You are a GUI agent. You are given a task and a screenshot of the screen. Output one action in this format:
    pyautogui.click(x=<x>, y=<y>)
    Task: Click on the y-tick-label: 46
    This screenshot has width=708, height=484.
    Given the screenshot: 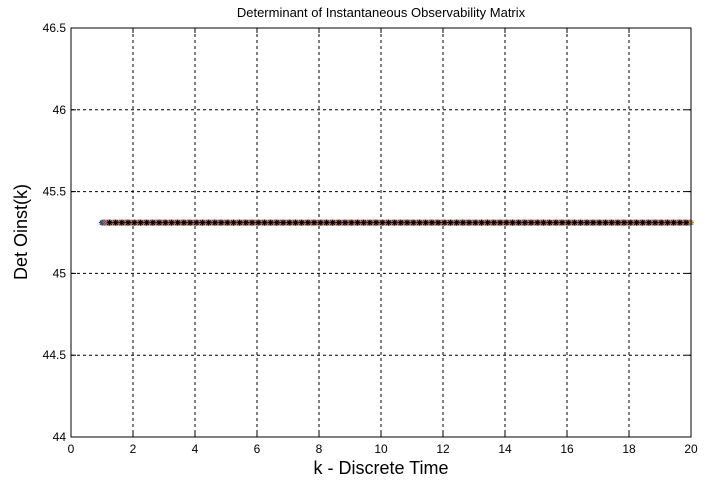 What is the action you would take?
    pyautogui.click(x=60, y=110)
    